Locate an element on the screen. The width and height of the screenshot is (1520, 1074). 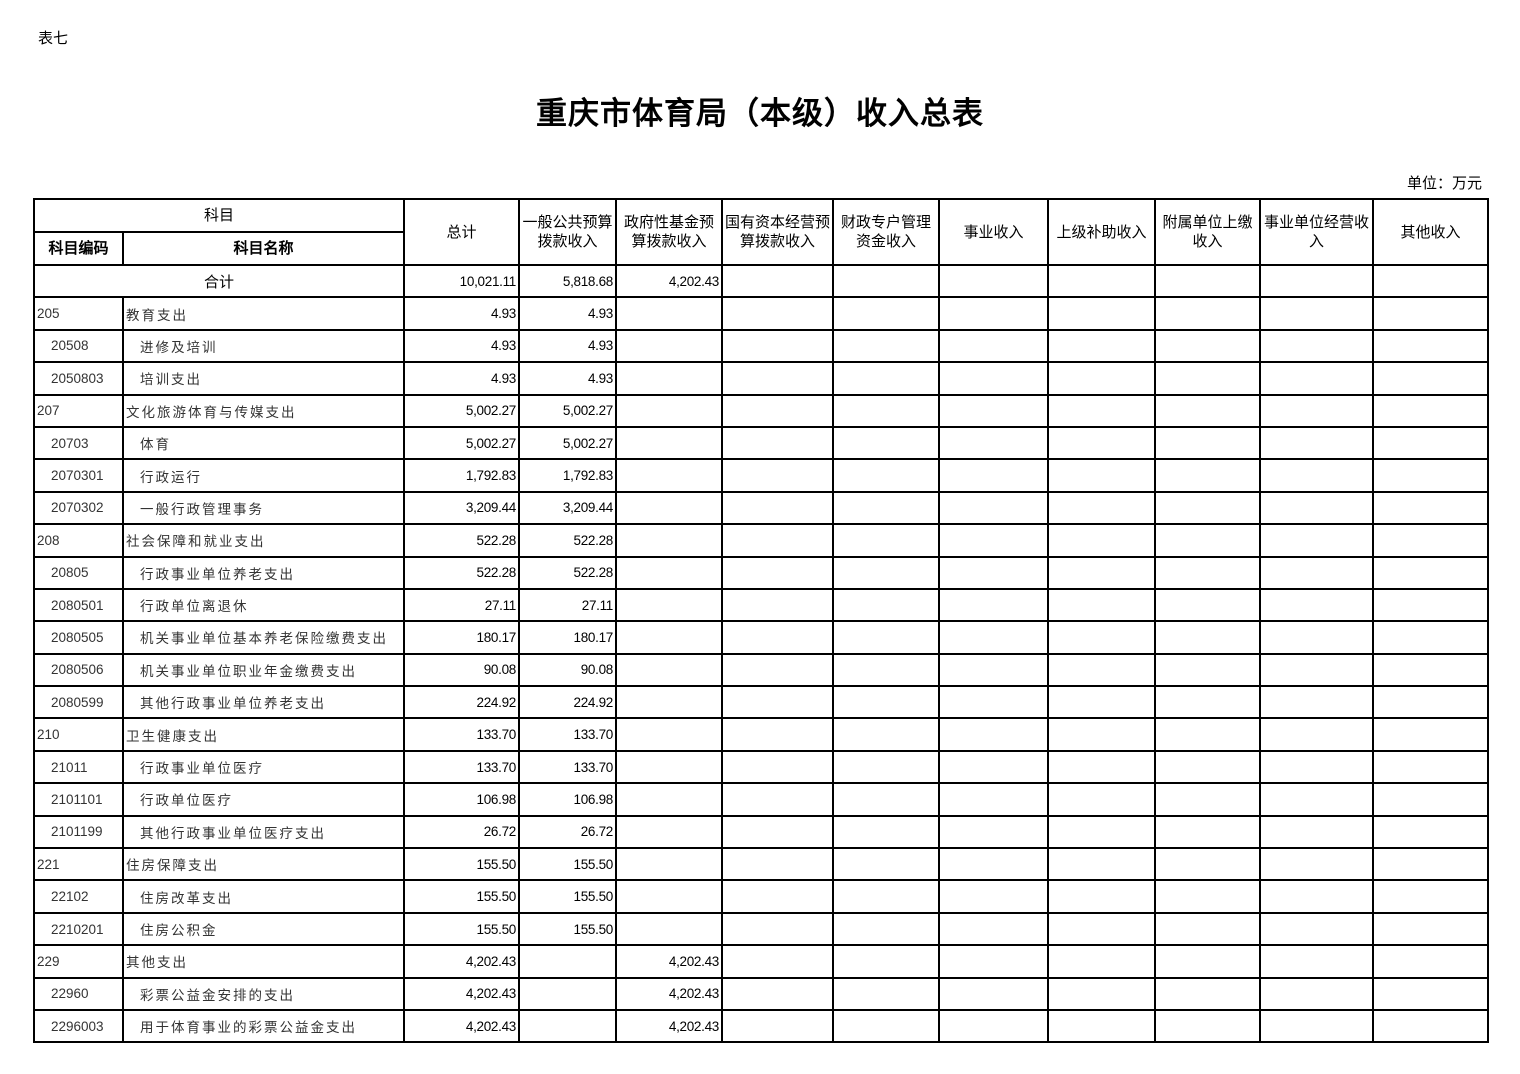
header-subject: 科目 is located at coordinates (219, 215).